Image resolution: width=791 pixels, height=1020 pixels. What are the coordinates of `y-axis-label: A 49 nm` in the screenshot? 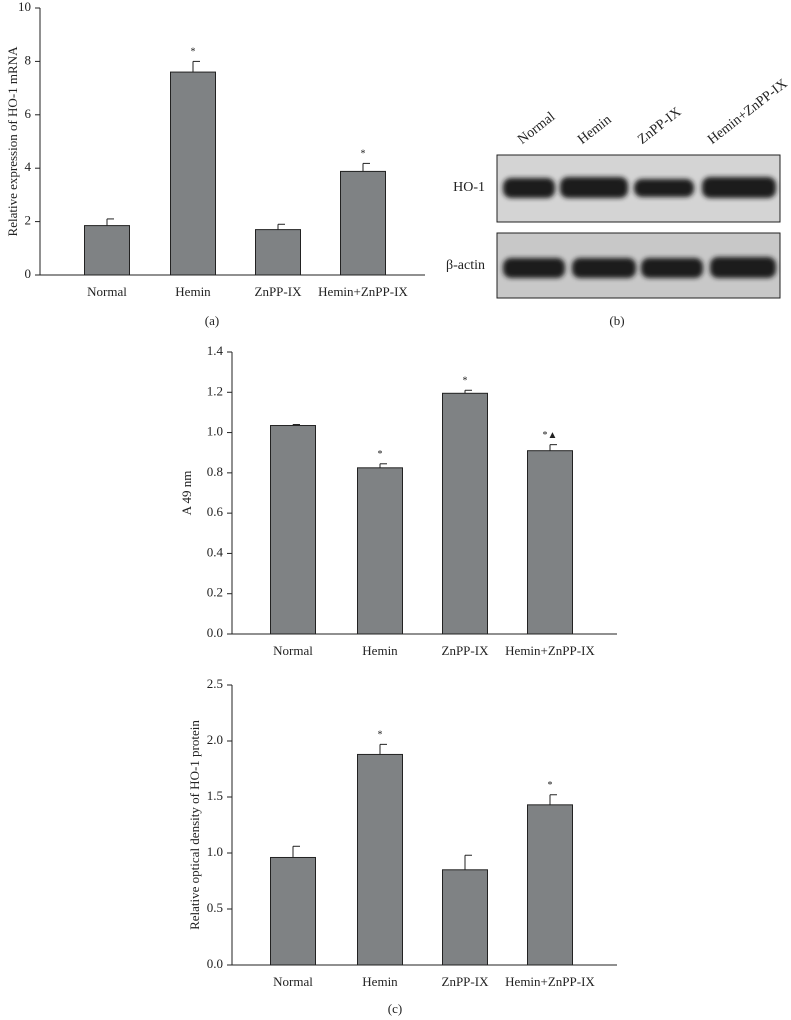 It's located at (186, 493).